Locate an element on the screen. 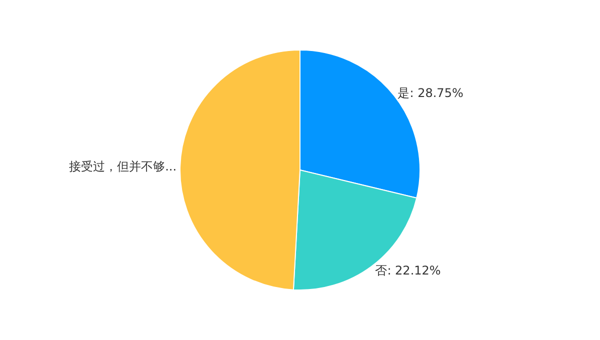 The height and width of the screenshot is (340, 600). slice-label: 否: 22.12% is located at coordinates (408, 271).